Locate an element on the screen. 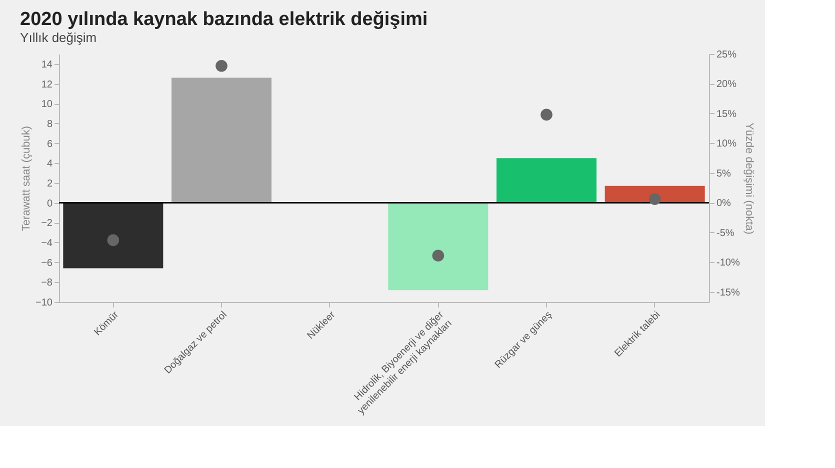 Image resolution: width=835 pixels, height=468 pixels. y2-axis-title: Yüzde değişimi (nokta) is located at coordinates (748, 178).